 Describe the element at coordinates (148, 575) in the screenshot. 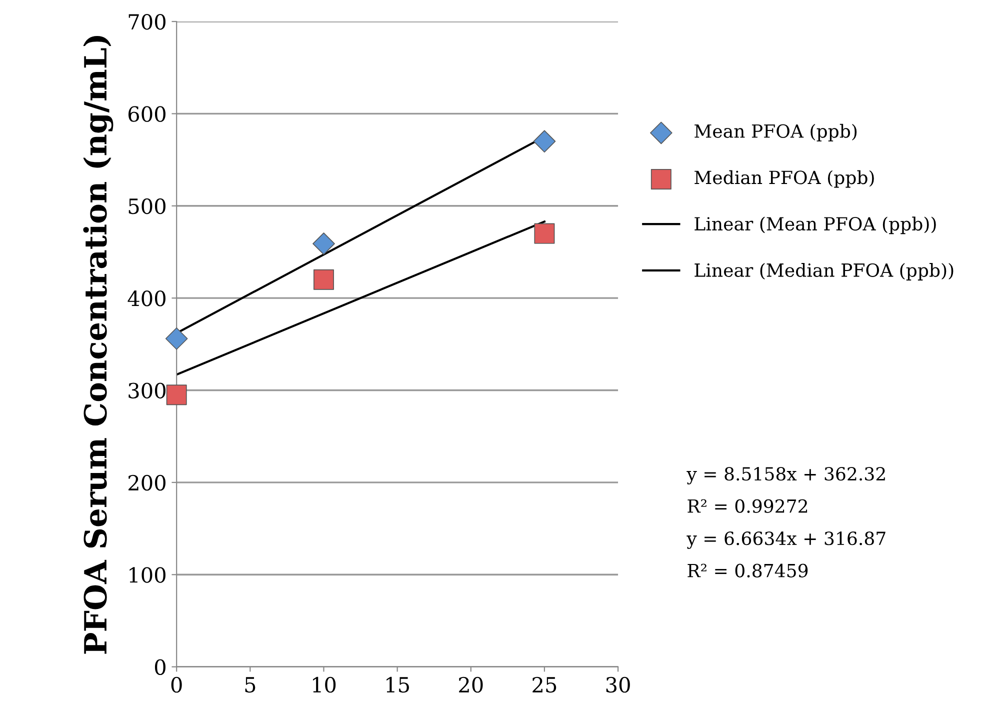

I see `y-tick-label: 100` at that location.